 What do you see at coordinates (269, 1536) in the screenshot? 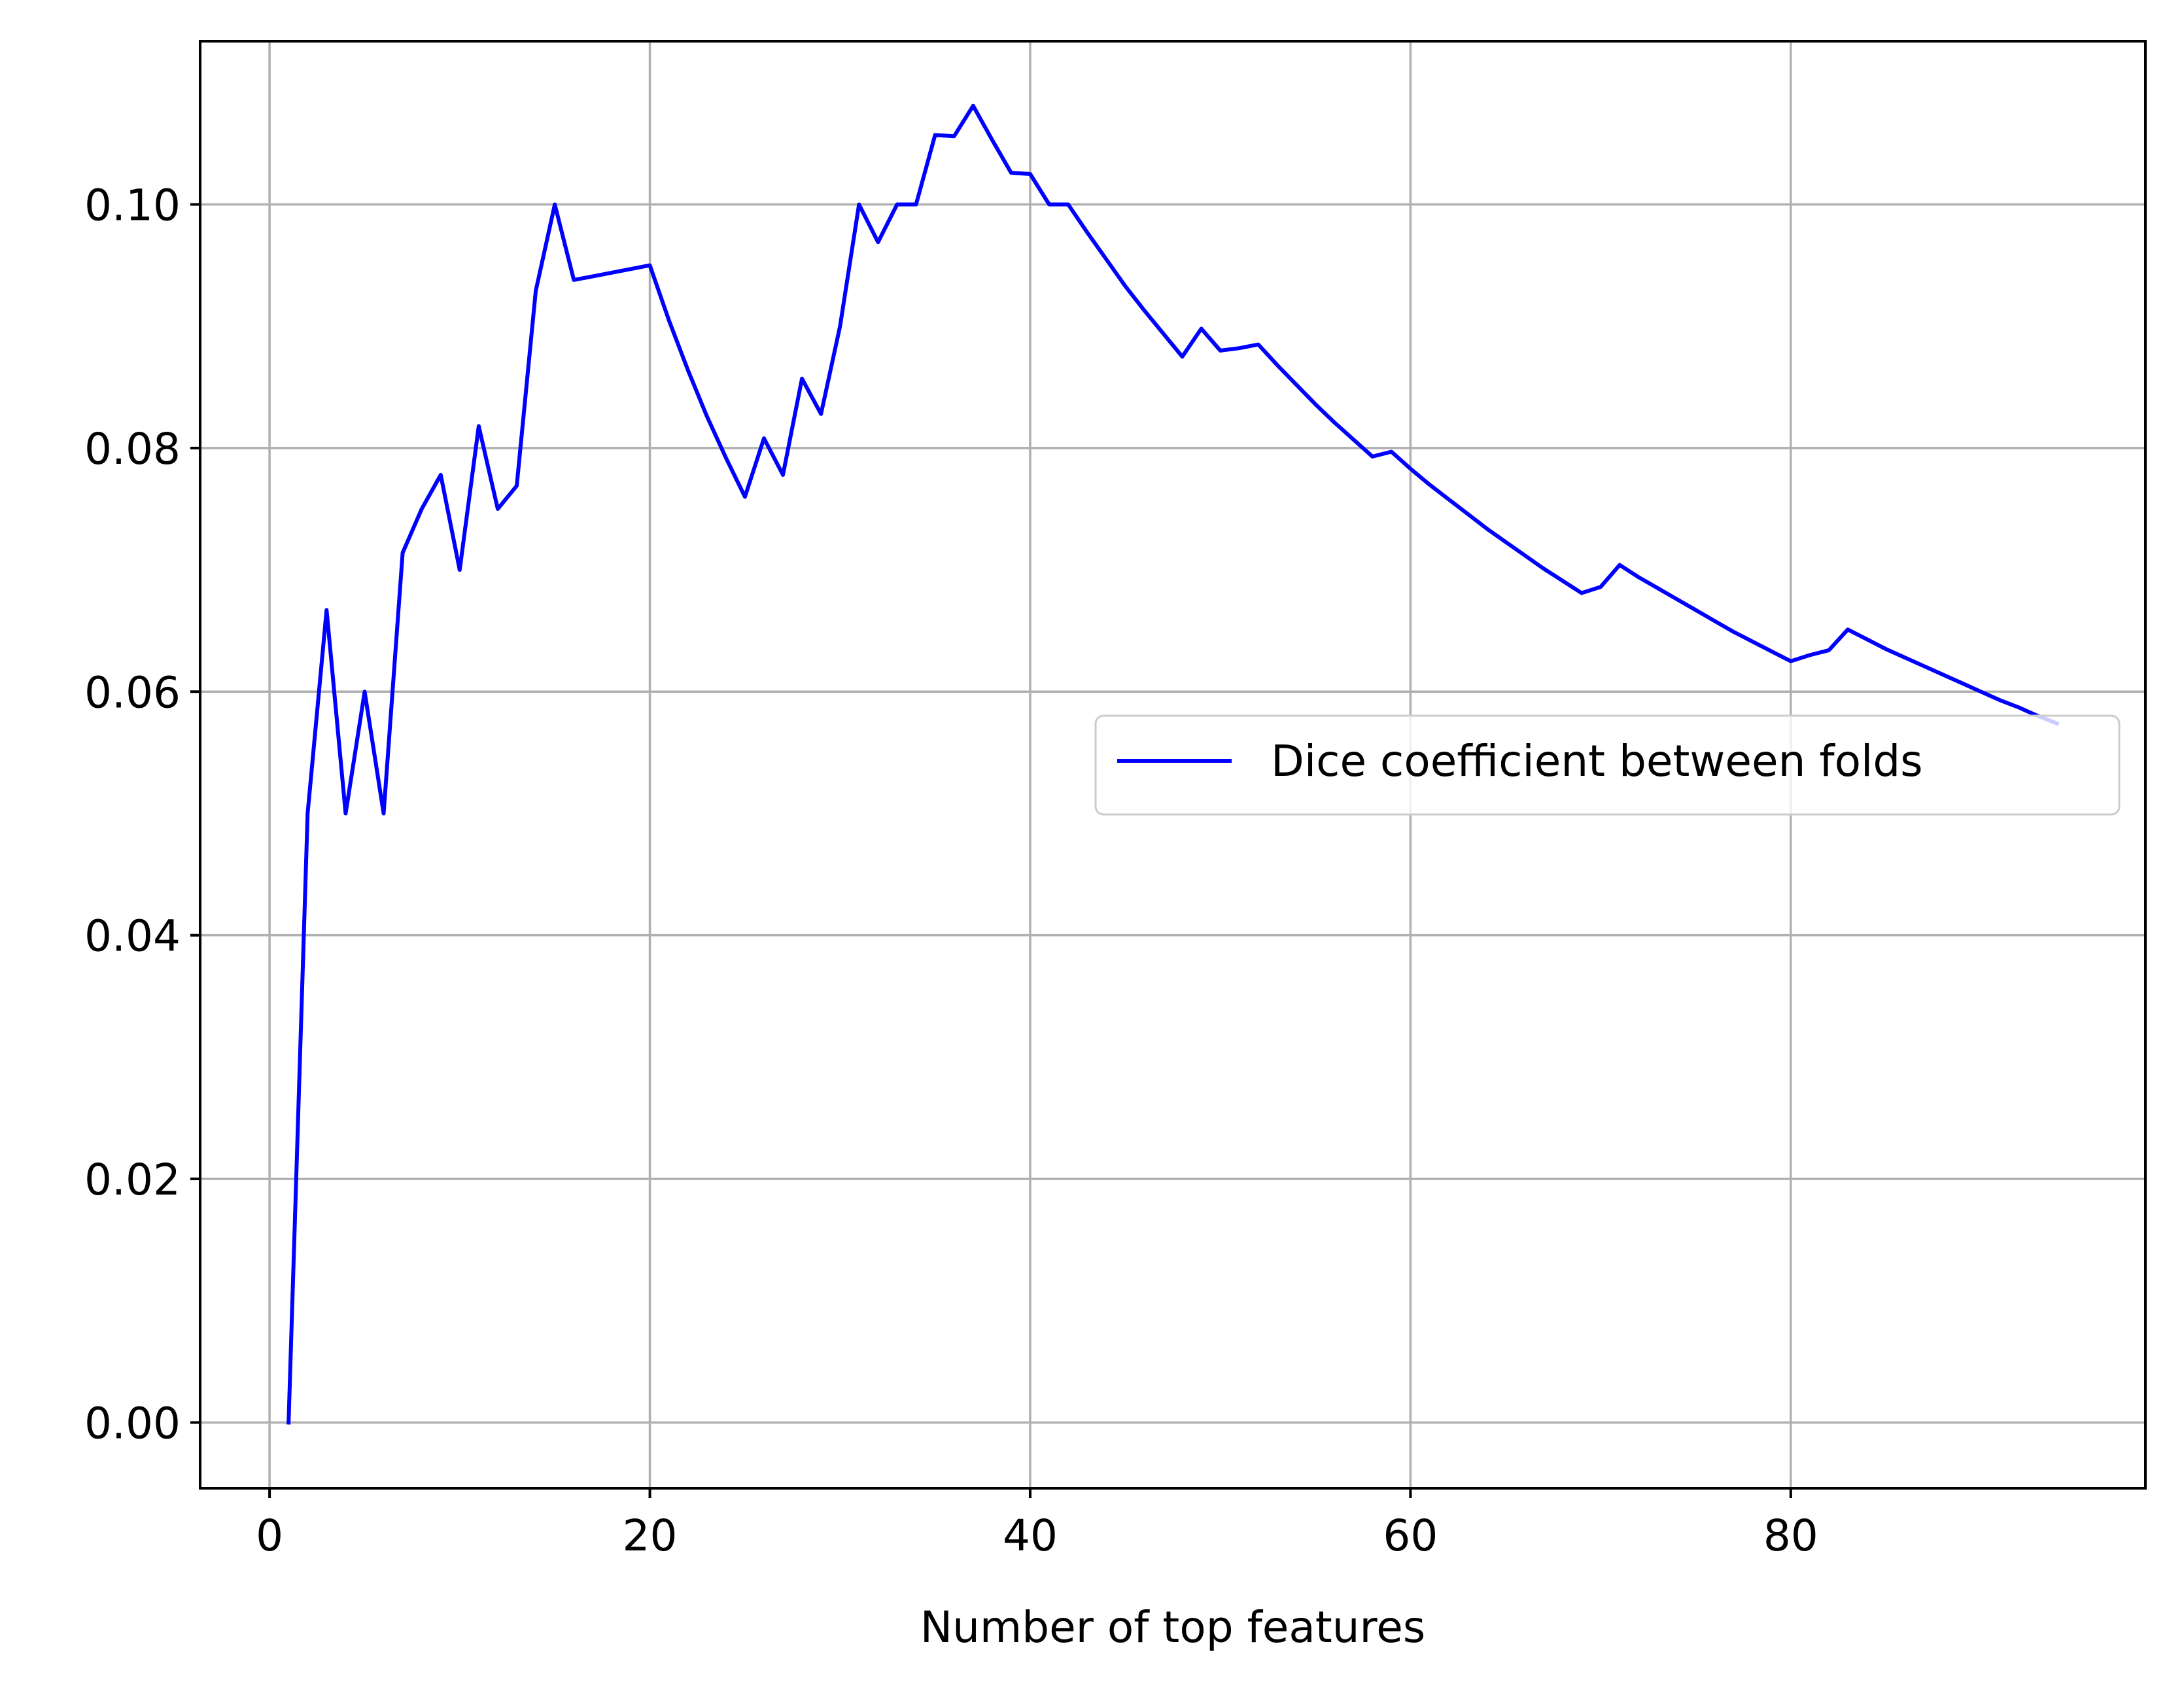
I see `x-tick-label: 0` at bounding box center [269, 1536].